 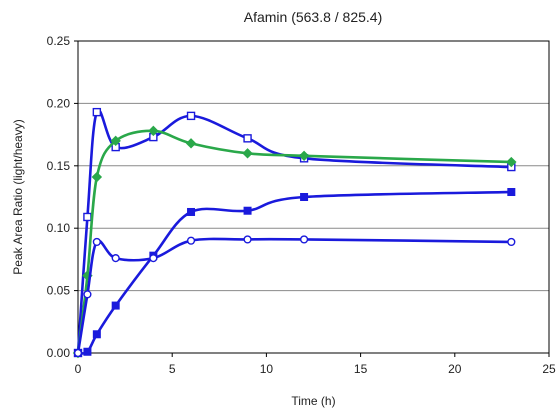 What do you see at coordinates (455, 369) in the screenshot?
I see `x-tick-label: 20` at bounding box center [455, 369].